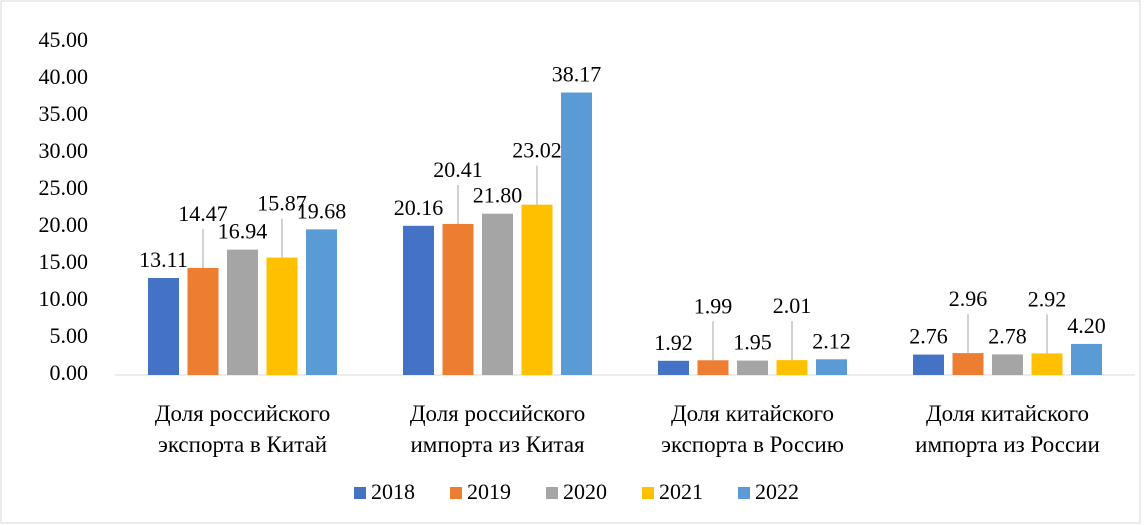 Image resolution: width=1148 pixels, height=525 pixels. I want to click on y-tick-label: 25.00, so click(64, 187).